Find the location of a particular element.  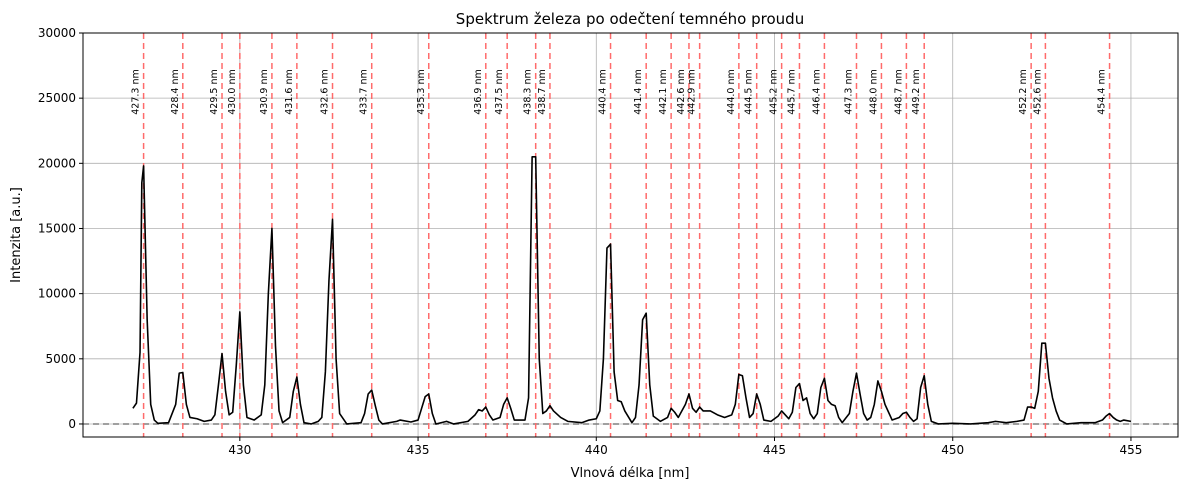

reference-label: 438.3 nm is located at coordinates (528, 92).